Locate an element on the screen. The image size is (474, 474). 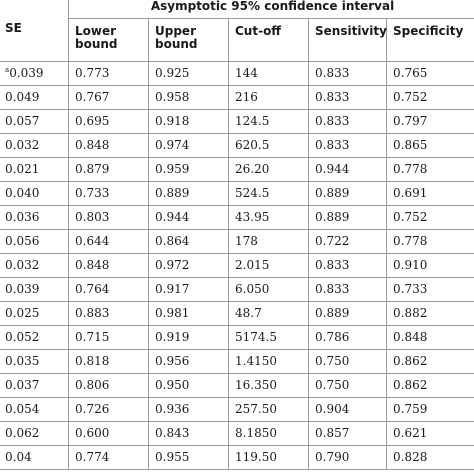
table-row: 0.035 0.818 0.956 1.4150 0.750 0.862 is located at coordinates (237, 361).